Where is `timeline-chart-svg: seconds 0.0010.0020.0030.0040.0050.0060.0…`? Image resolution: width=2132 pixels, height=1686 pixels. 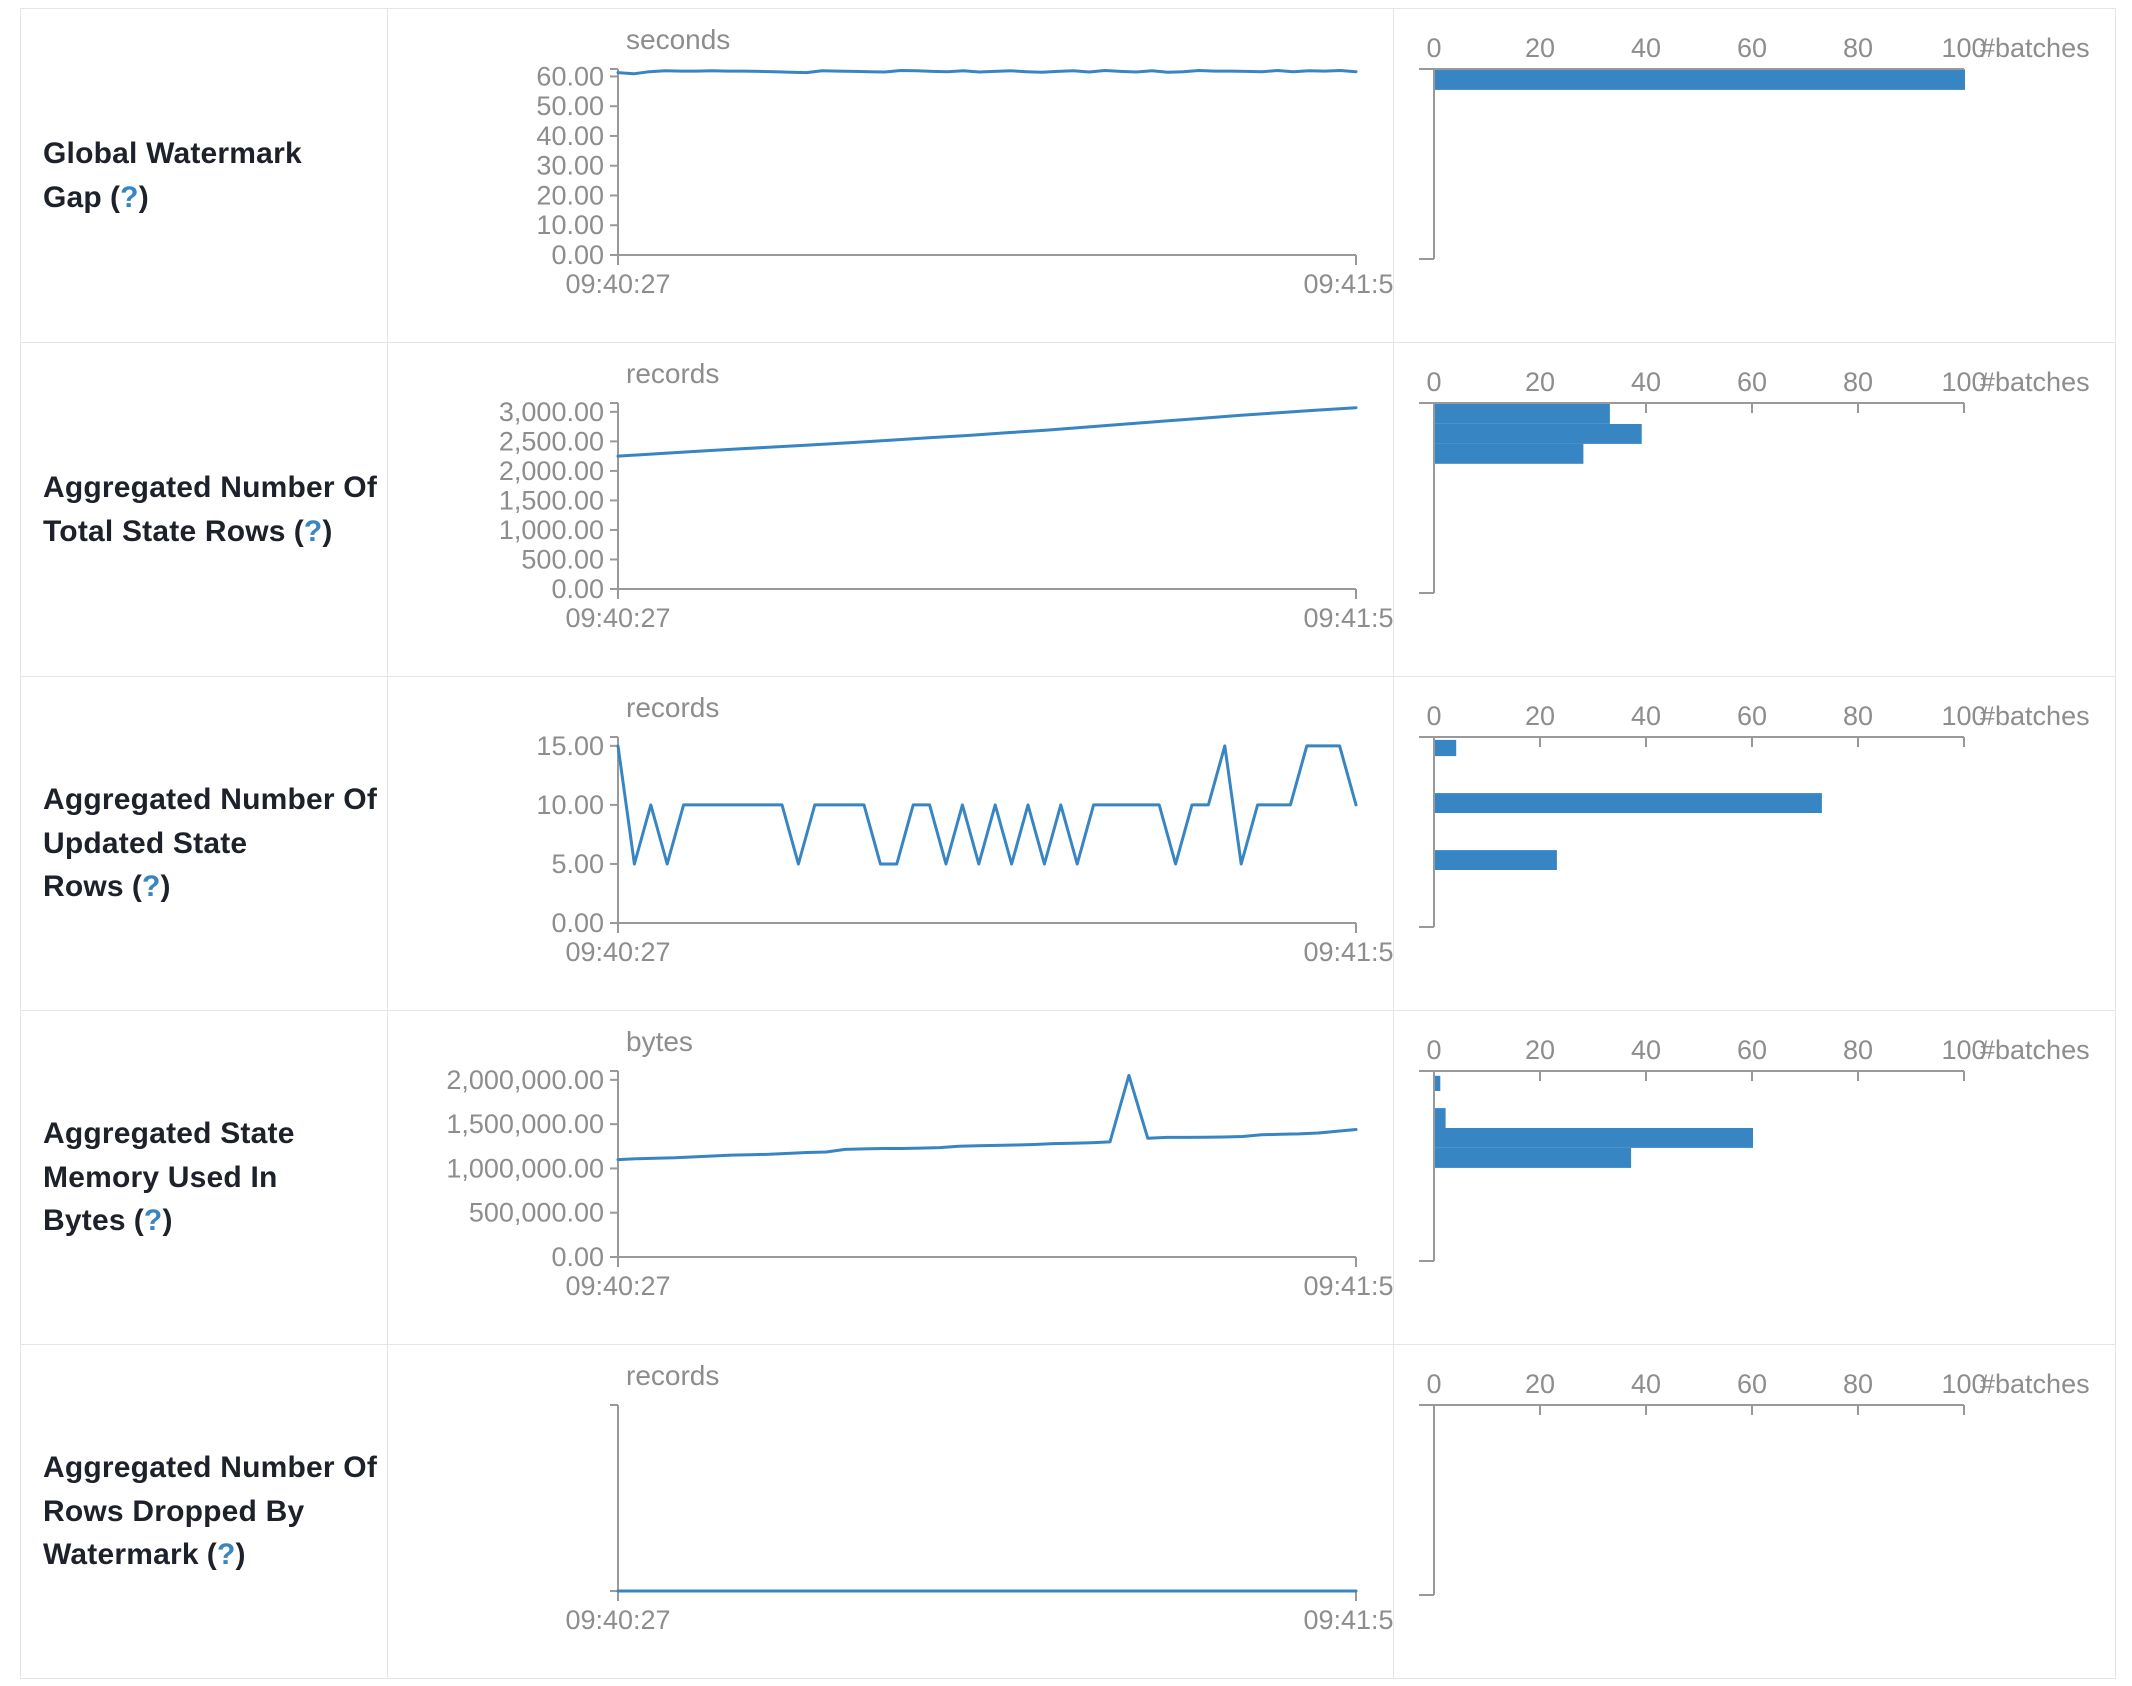 timeline-chart-svg: seconds 0.0010.0020.0030.0040.0050.0060.0… is located at coordinates (964, 161).